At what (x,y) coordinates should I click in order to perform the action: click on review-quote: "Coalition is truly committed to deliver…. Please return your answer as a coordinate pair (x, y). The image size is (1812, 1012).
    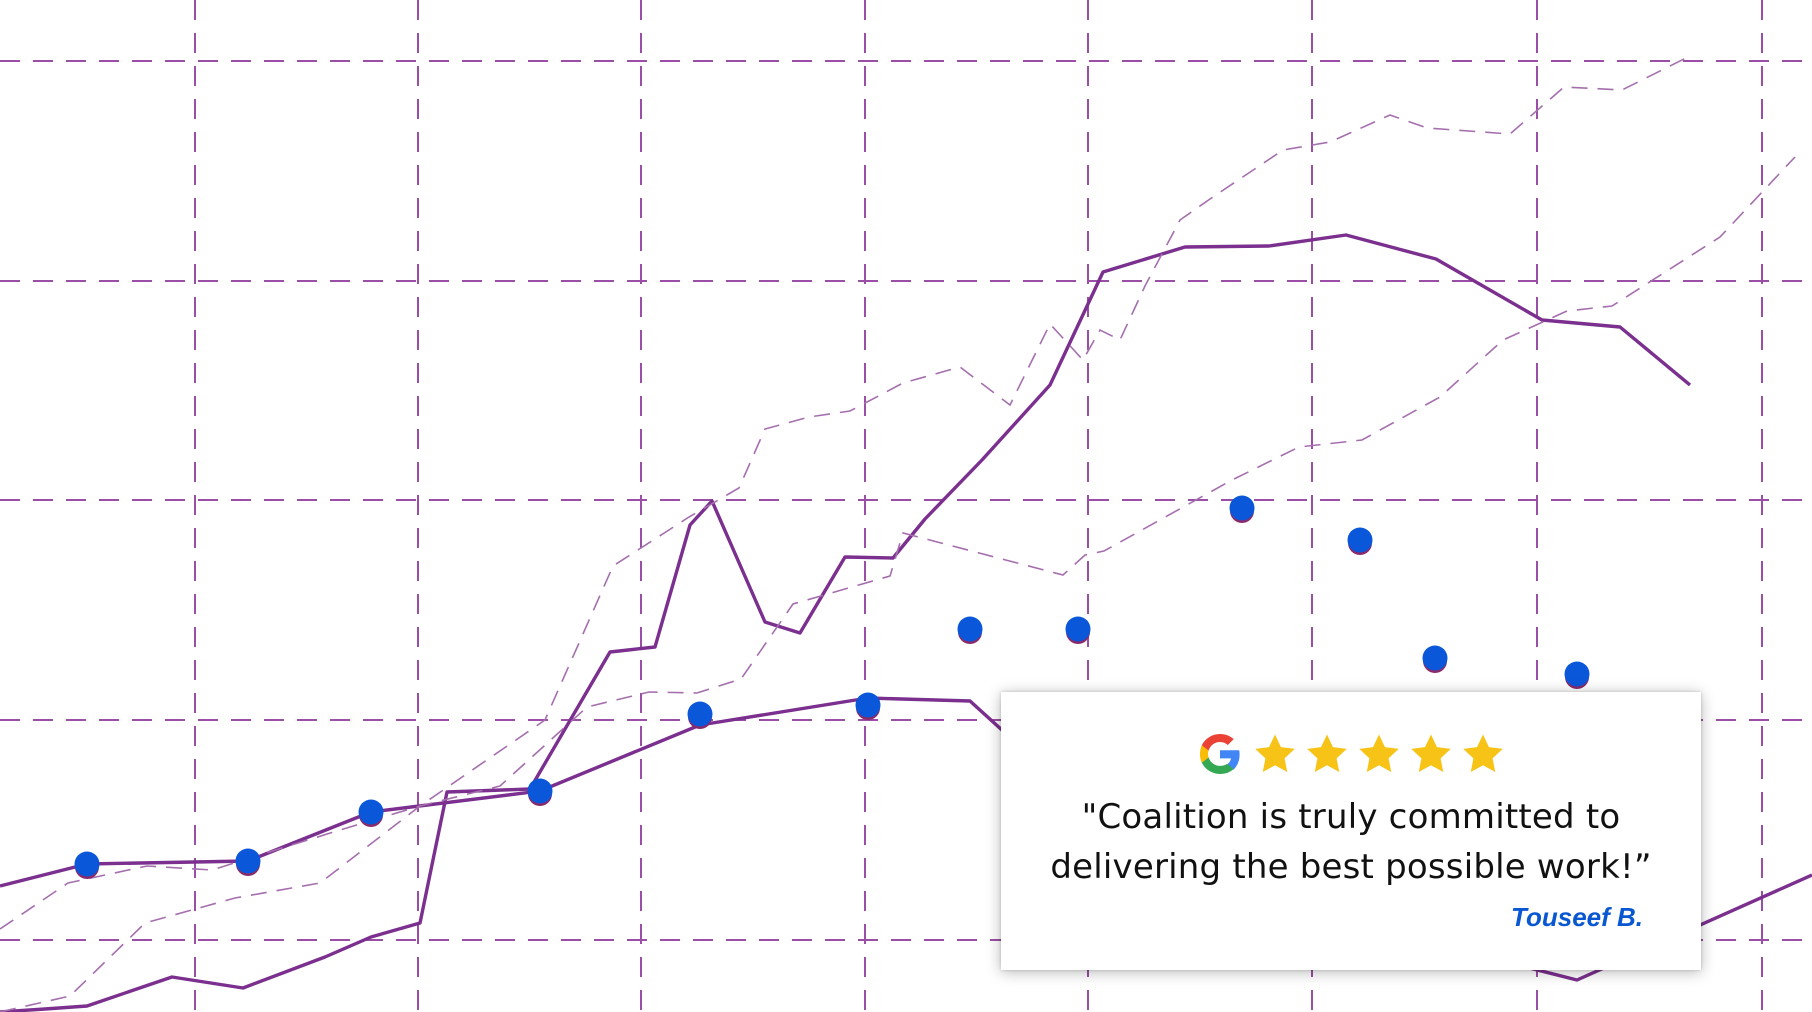
    Looking at the image, I should click on (1351, 842).